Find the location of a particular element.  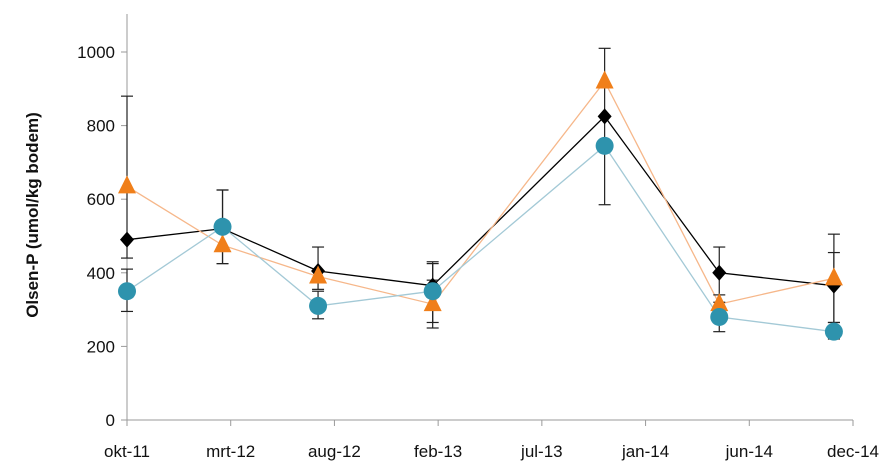

x-tick-label: jul-13 is located at coordinates (541, 451).